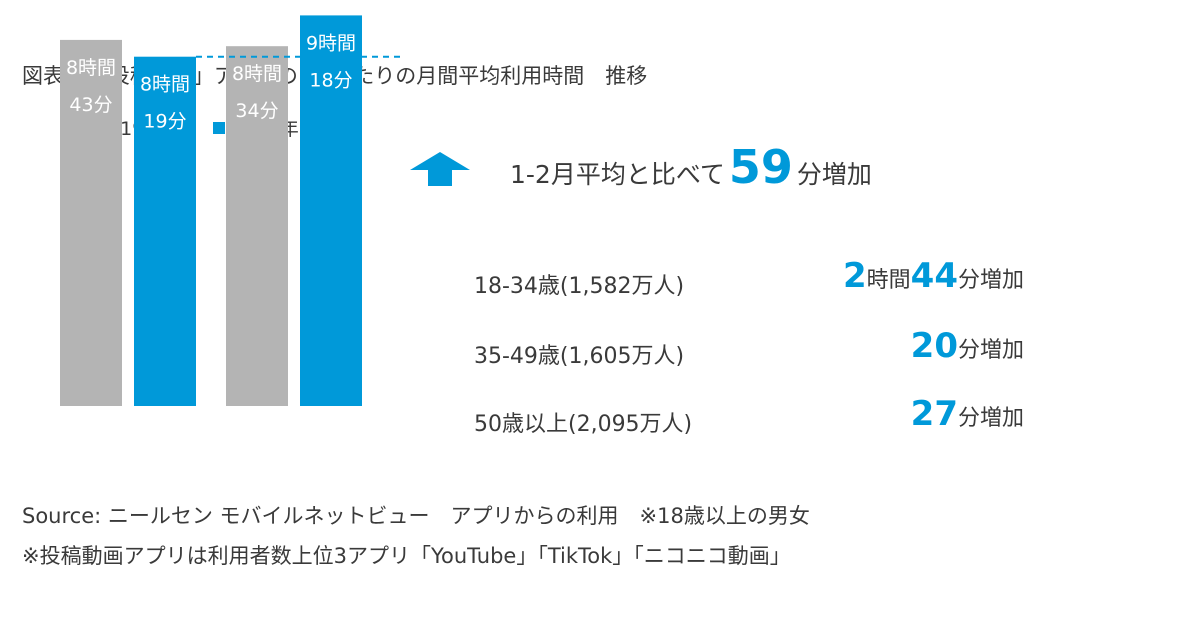 The image size is (1200, 630). Describe the element at coordinates (749, 351) in the screenshot. I see `age-row-35-49: 35-49歳(1,605万人) 20 分増加` at that location.